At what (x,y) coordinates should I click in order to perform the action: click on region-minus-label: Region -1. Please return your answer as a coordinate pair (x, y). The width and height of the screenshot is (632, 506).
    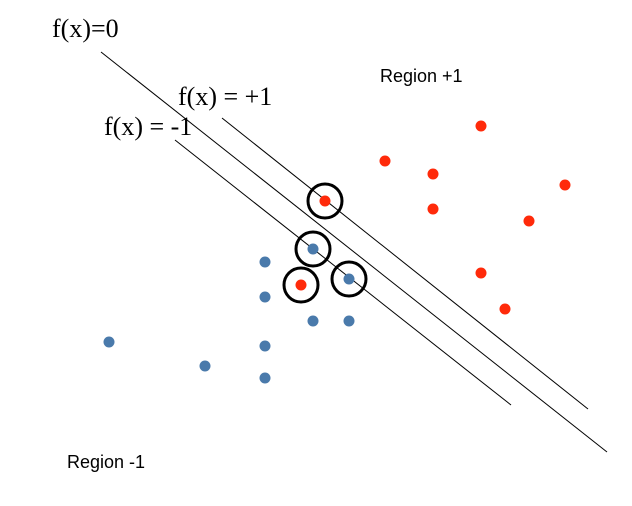
    Looking at the image, I should click on (106, 462).